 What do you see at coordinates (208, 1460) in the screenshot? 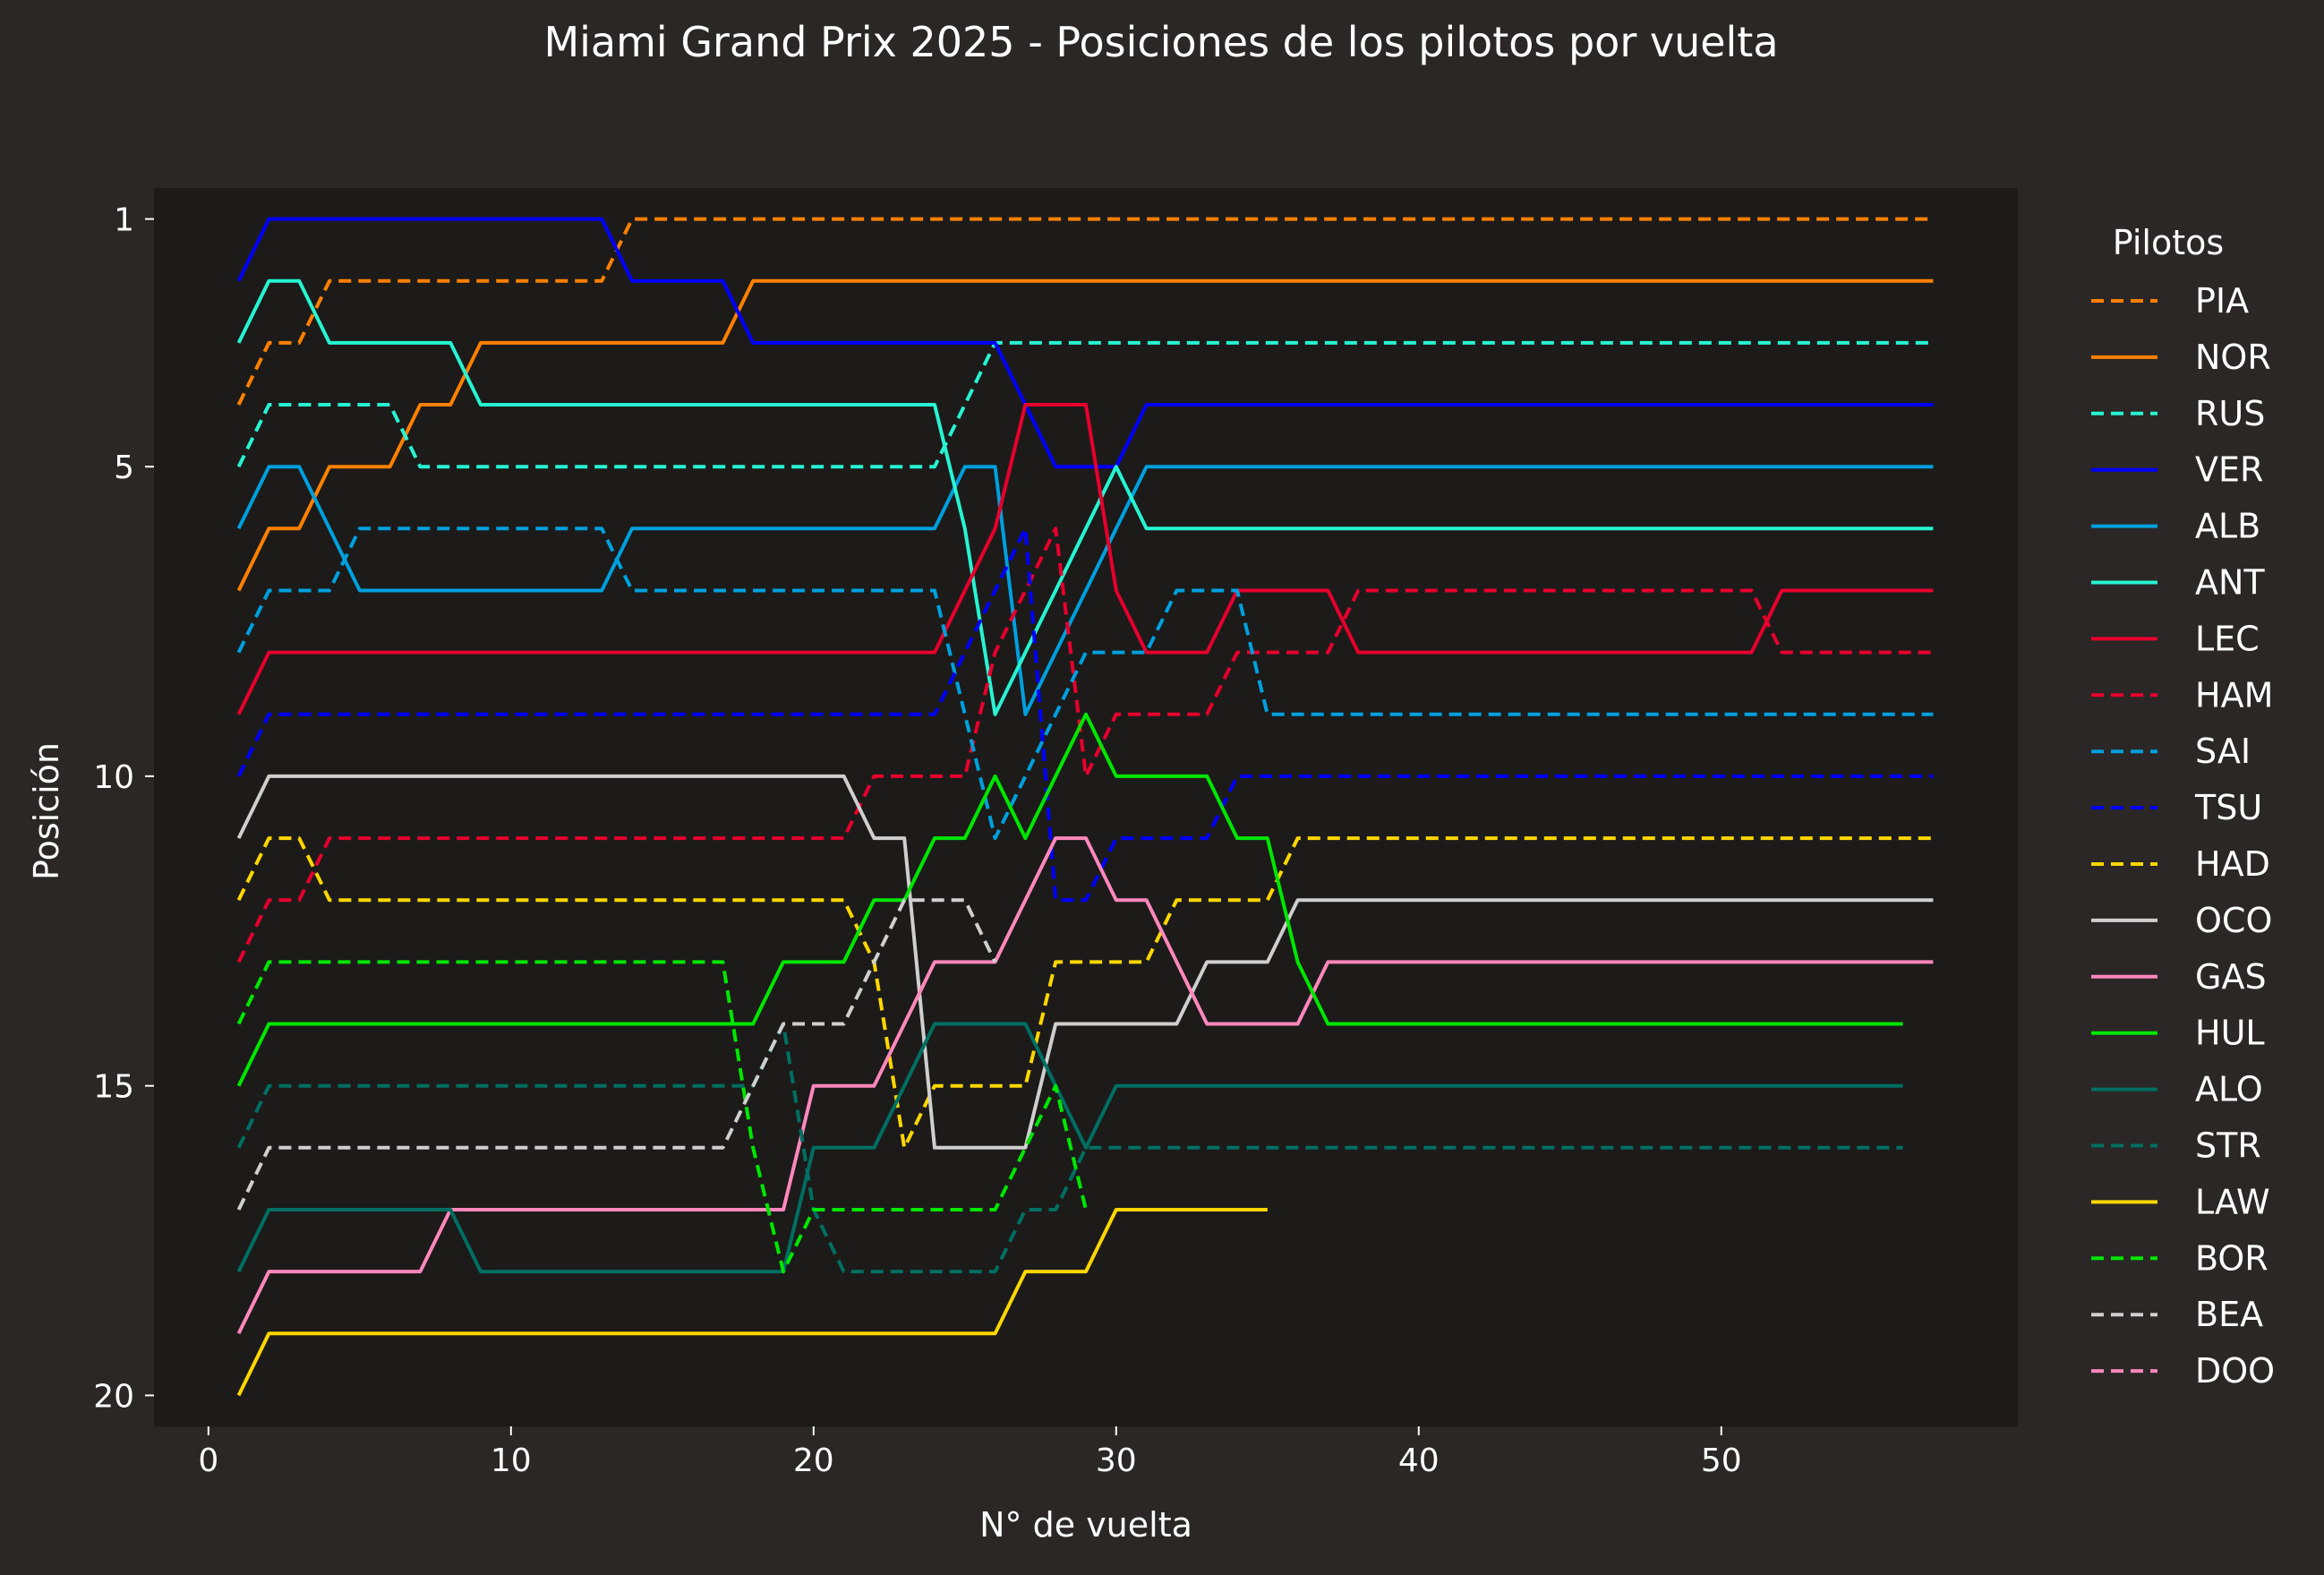
I see `x-tick-label: 0` at bounding box center [208, 1460].